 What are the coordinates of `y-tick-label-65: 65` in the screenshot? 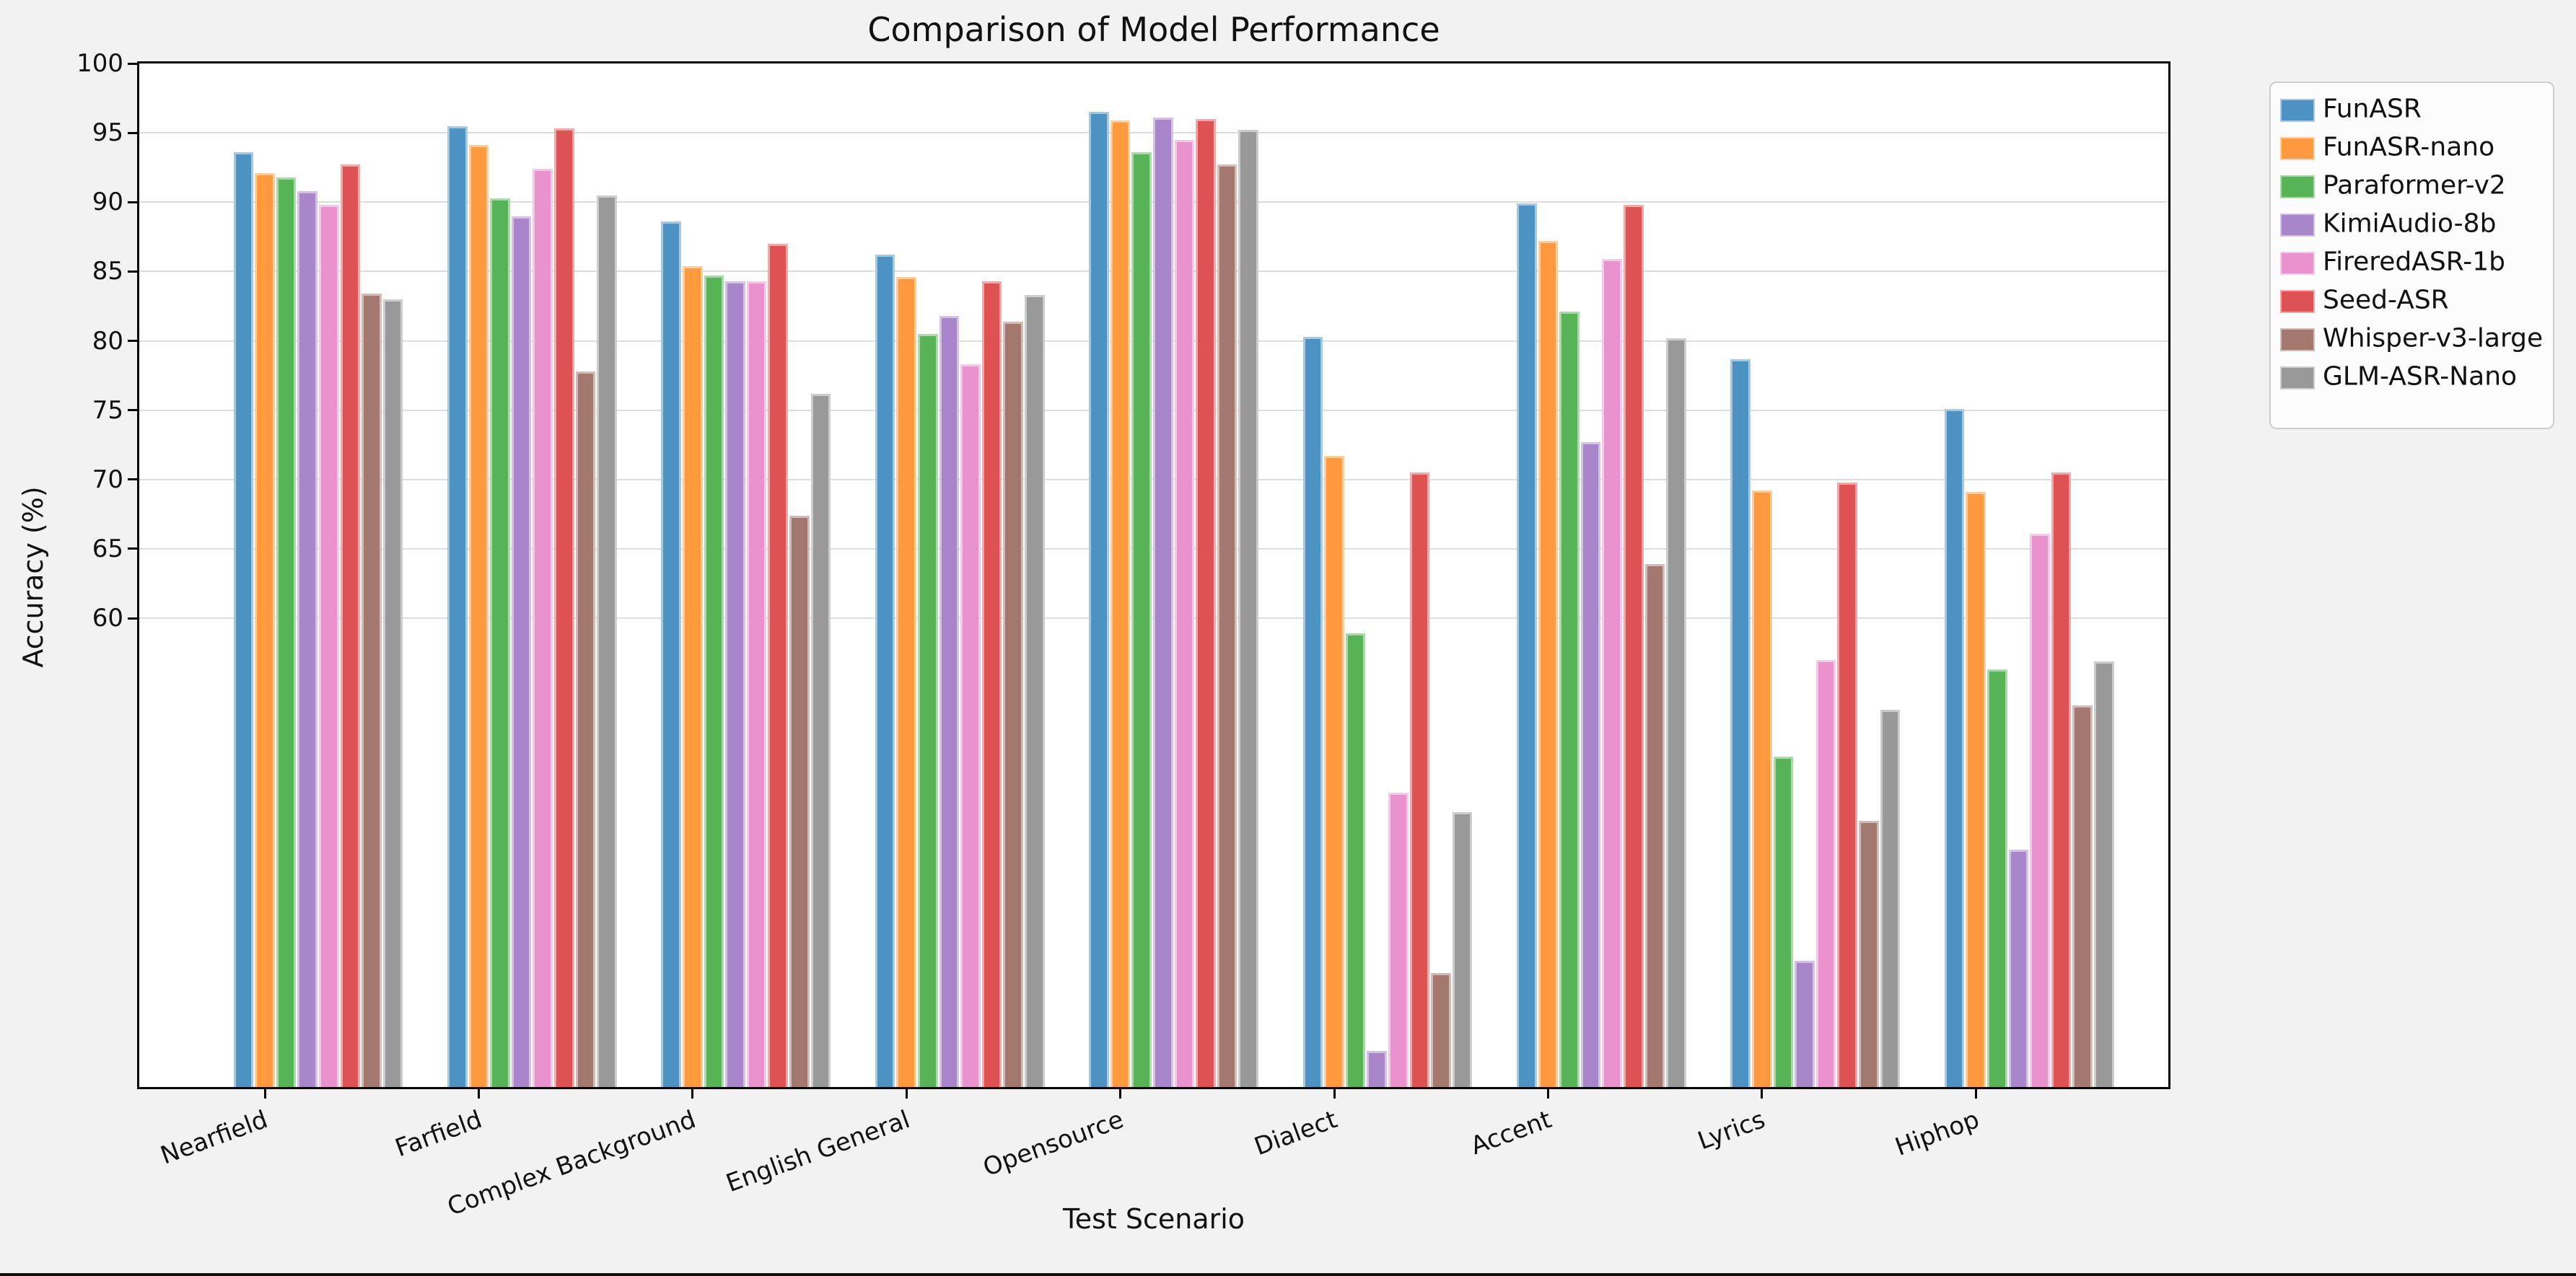 It's located at (107, 549).